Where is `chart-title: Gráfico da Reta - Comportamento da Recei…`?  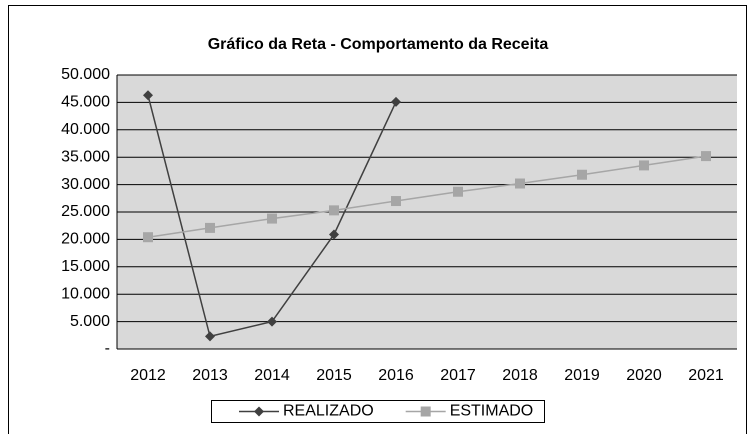
chart-title: Gráfico da Reta - Comportamento da Recei… is located at coordinates (378, 44).